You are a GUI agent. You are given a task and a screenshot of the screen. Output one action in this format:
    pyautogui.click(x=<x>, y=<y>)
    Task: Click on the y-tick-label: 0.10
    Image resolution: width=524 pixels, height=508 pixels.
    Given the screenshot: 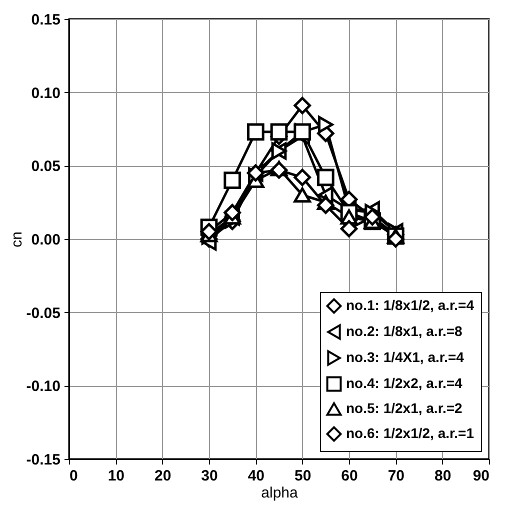 What is the action you would take?
    pyautogui.click(x=45, y=93)
    